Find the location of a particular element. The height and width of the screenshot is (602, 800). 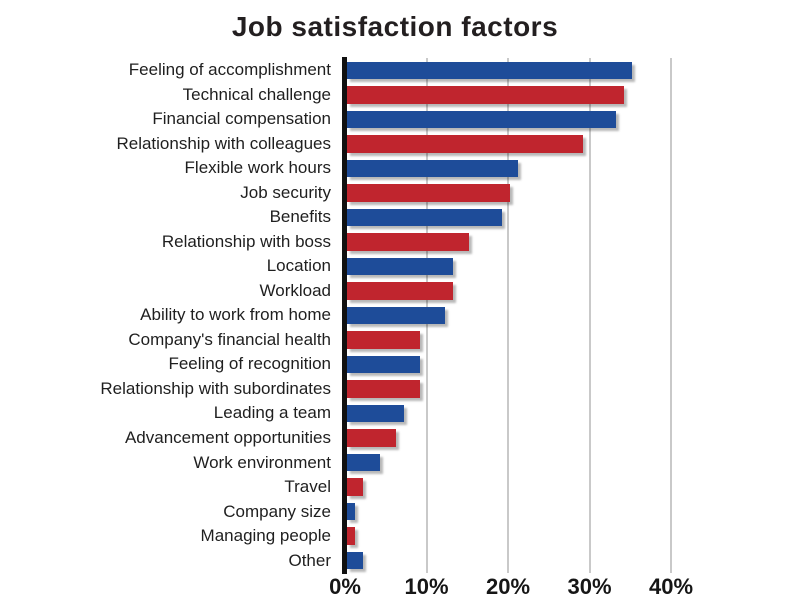

category-label: Relationship with boss is located at coordinates (246, 241).